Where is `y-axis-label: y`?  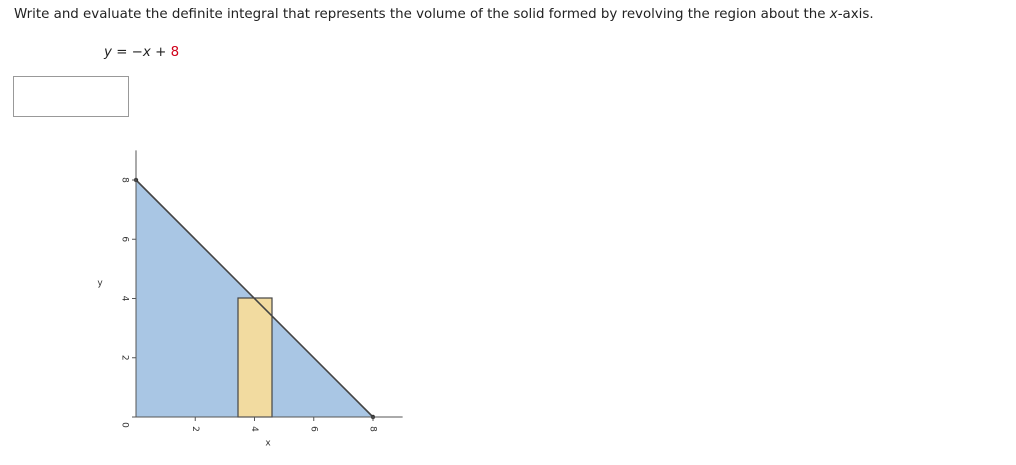 y-axis-label: y is located at coordinates (100, 284).